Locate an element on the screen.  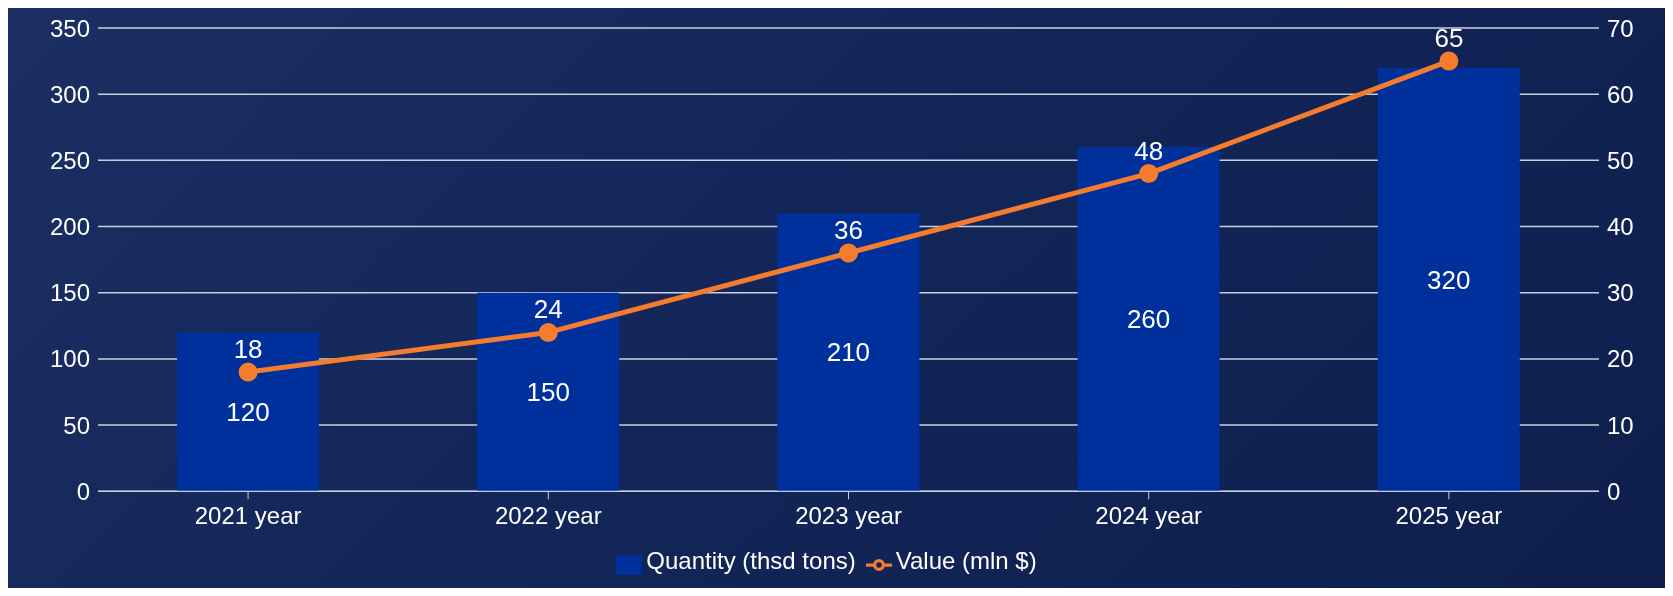
y2-tick-label: 20 is located at coordinates (1620, 359).